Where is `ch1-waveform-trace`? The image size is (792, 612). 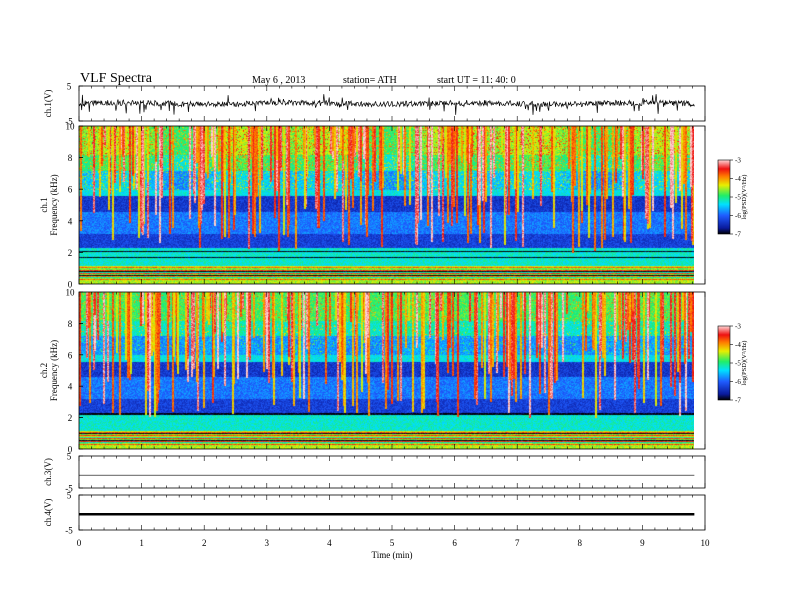
ch1-waveform-trace is located at coordinates (386, 104).